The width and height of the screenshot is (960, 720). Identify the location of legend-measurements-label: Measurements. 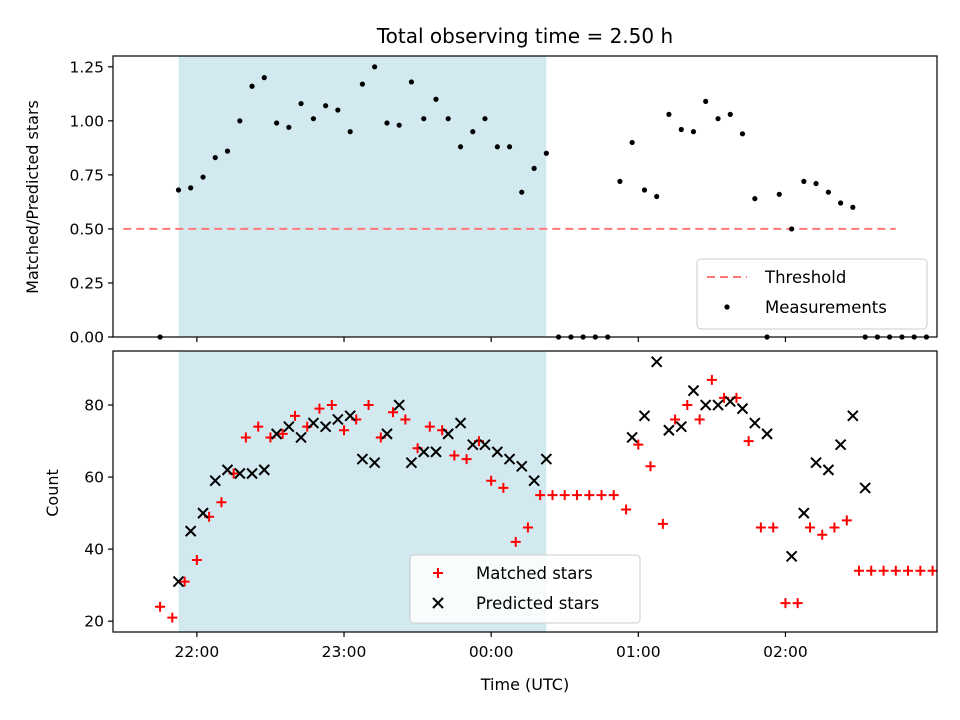
(826, 307).